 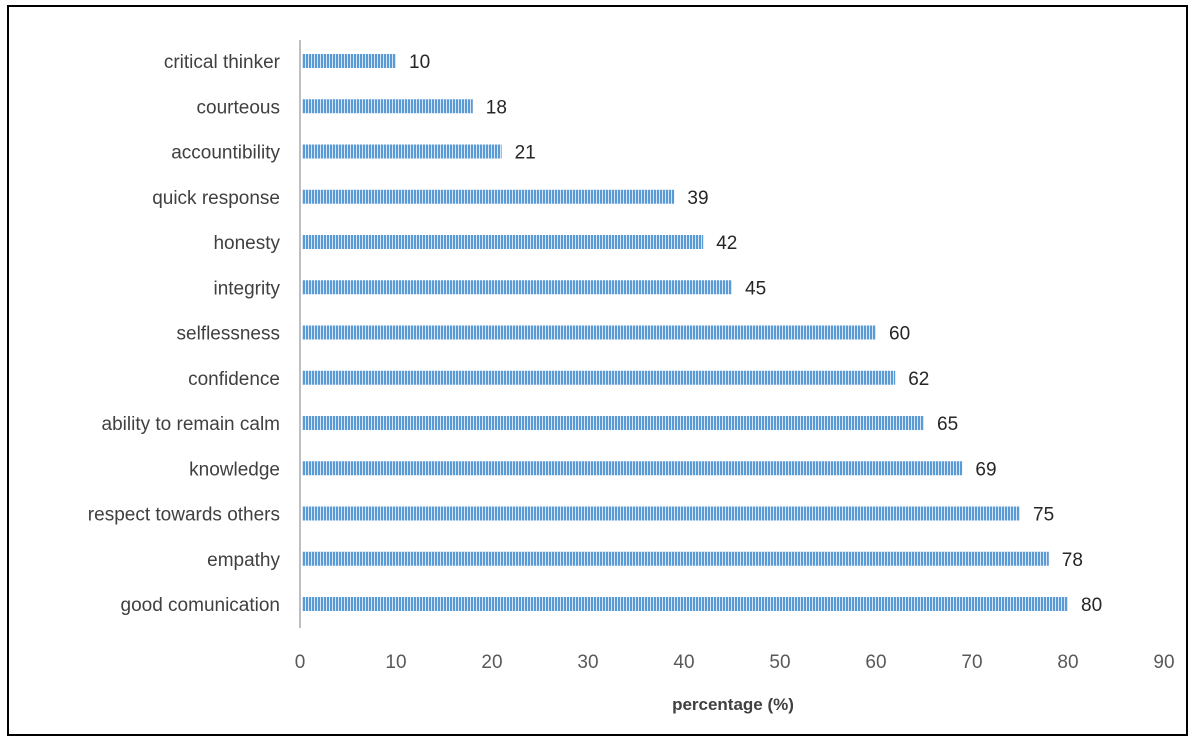 What do you see at coordinates (496, 107) in the screenshot?
I see `value-label: 18` at bounding box center [496, 107].